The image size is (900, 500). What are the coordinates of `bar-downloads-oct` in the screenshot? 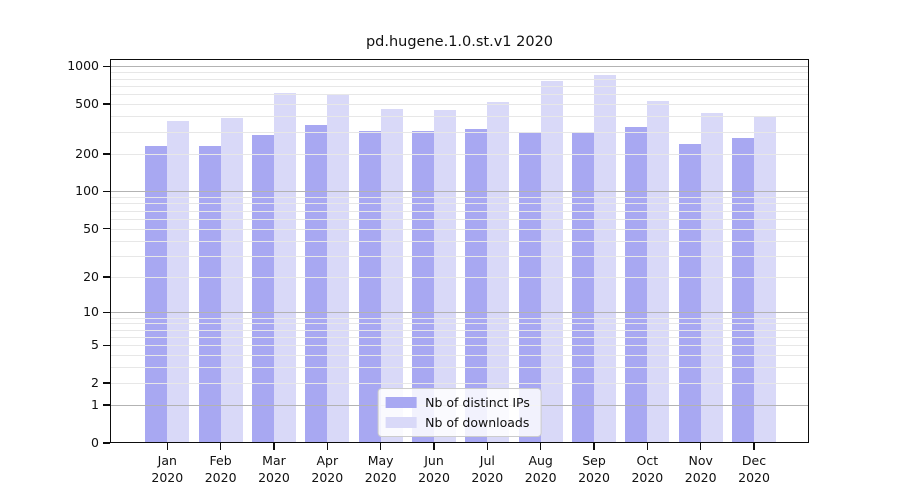 It's located at (658, 271).